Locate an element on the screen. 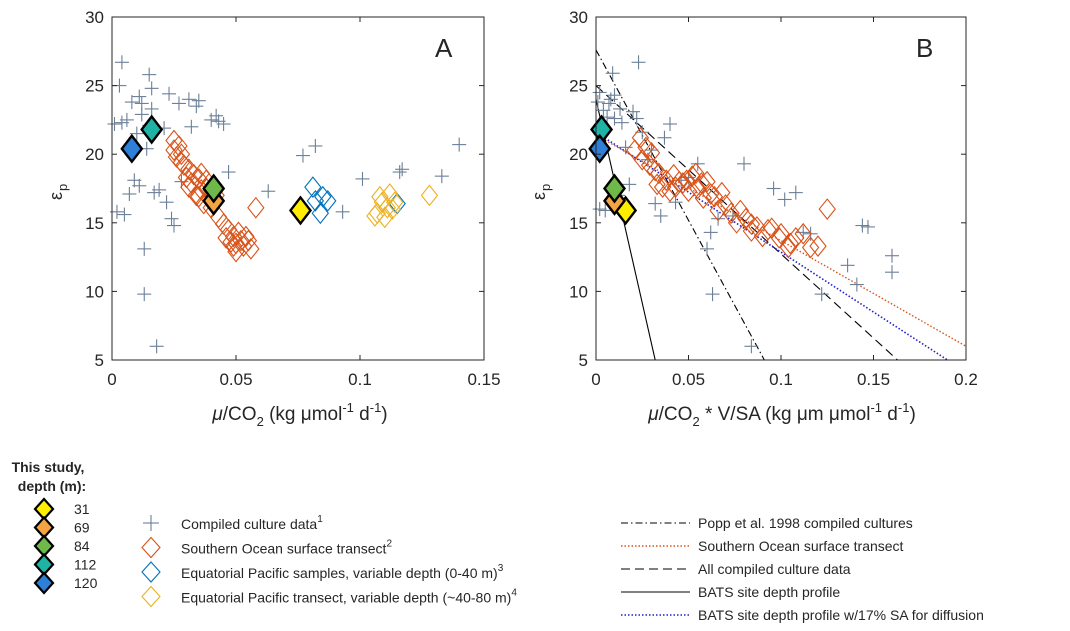 The image size is (1070, 631). legend-southern-label: Southern Ocean surface transect2 is located at coordinates (286, 548).